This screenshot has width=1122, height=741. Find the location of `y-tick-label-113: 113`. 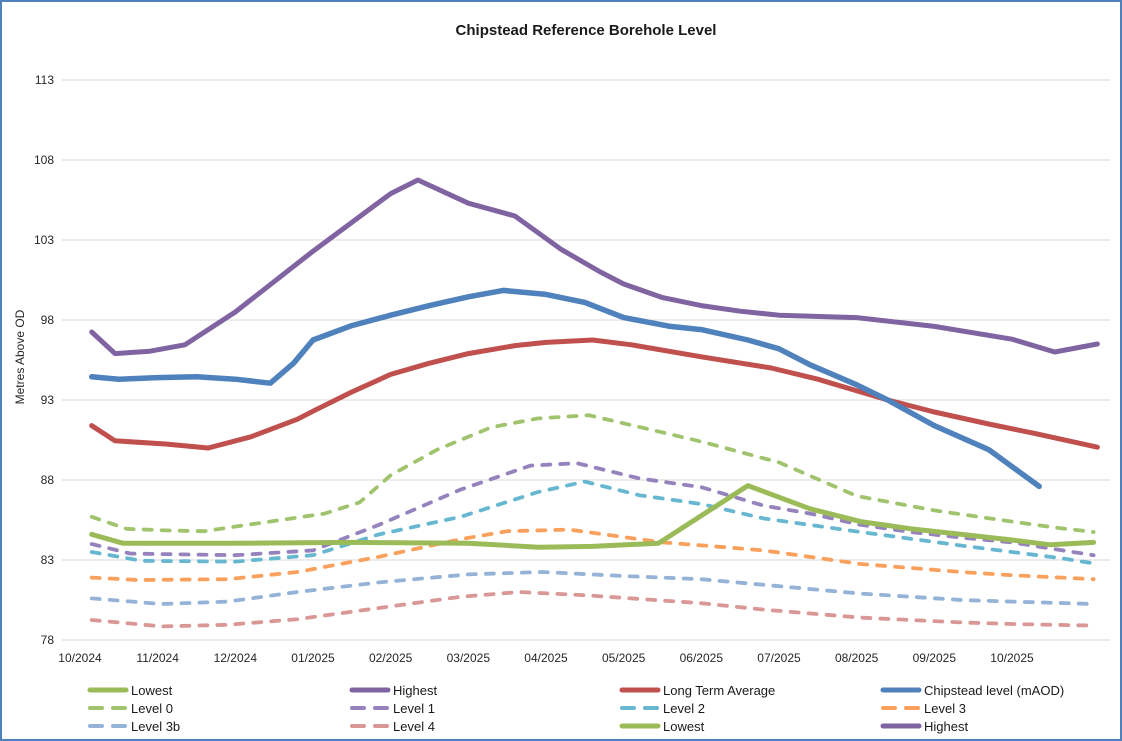

y-tick-label-113: 113 is located at coordinates (44, 80).